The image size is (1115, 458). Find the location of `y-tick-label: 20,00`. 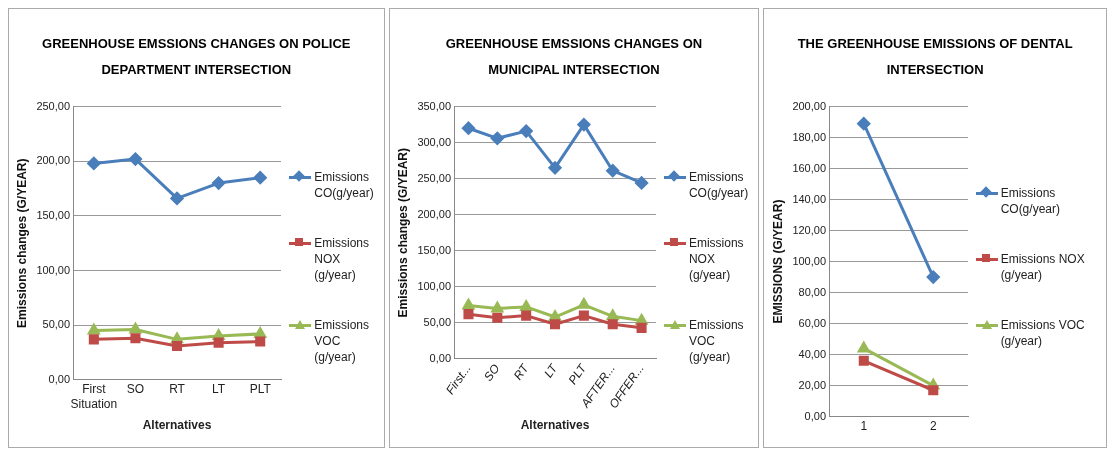

y-tick-label: 20,00 is located at coordinates (812, 384).